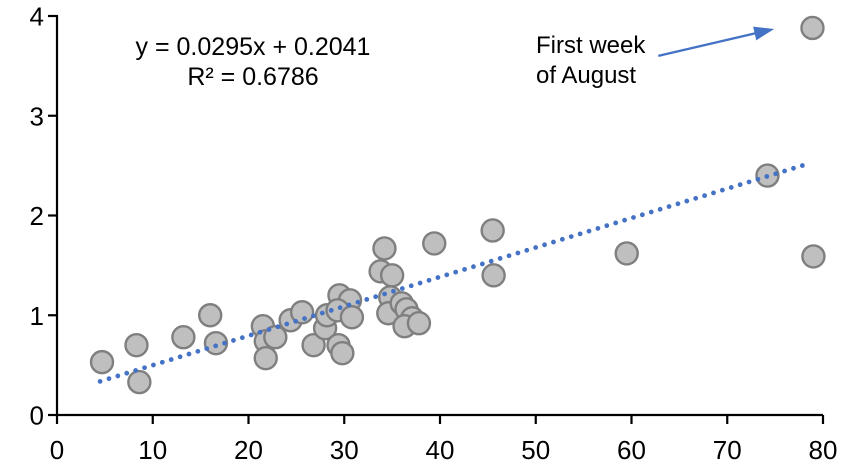 The image size is (852, 471). What do you see at coordinates (37, 416) in the screenshot?
I see `y-tick-label: 0` at bounding box center [37, 416].